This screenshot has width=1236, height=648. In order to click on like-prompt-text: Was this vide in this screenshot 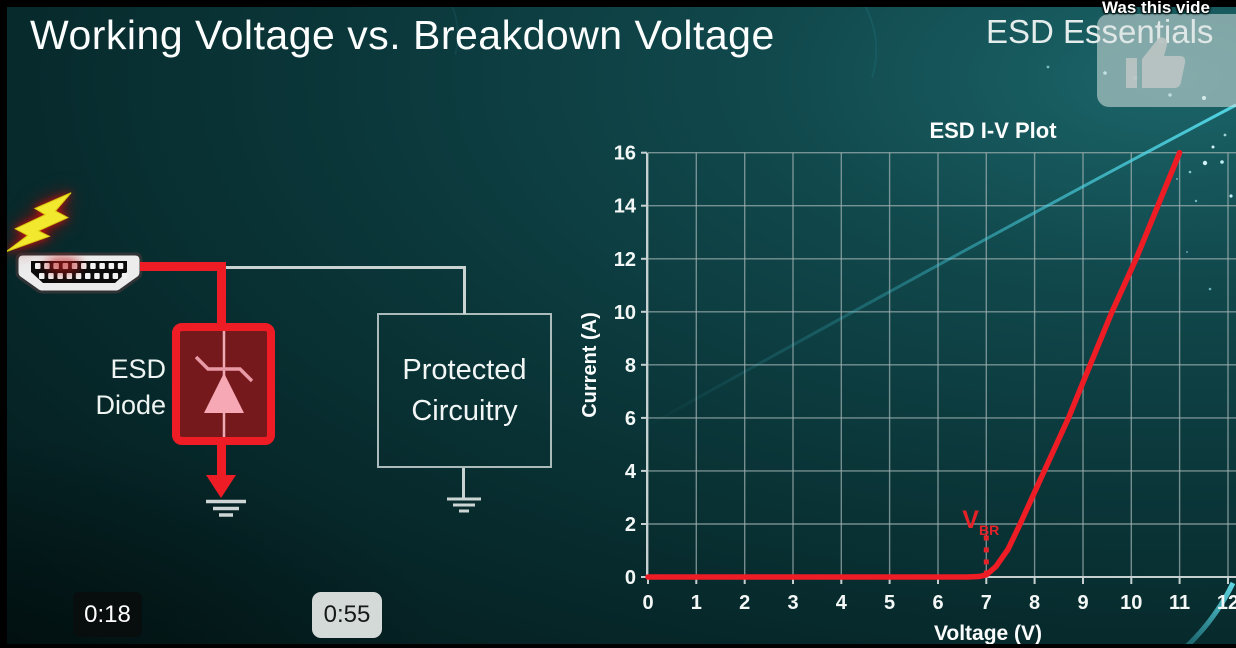, I will do `click(1156, 8)`.